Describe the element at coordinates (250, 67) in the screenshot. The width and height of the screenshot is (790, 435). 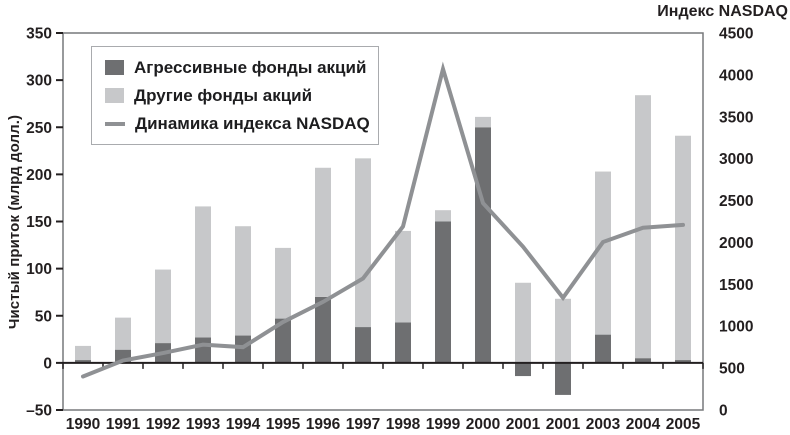
I see `legend-label: Агрессивные фонды акций` at that location.